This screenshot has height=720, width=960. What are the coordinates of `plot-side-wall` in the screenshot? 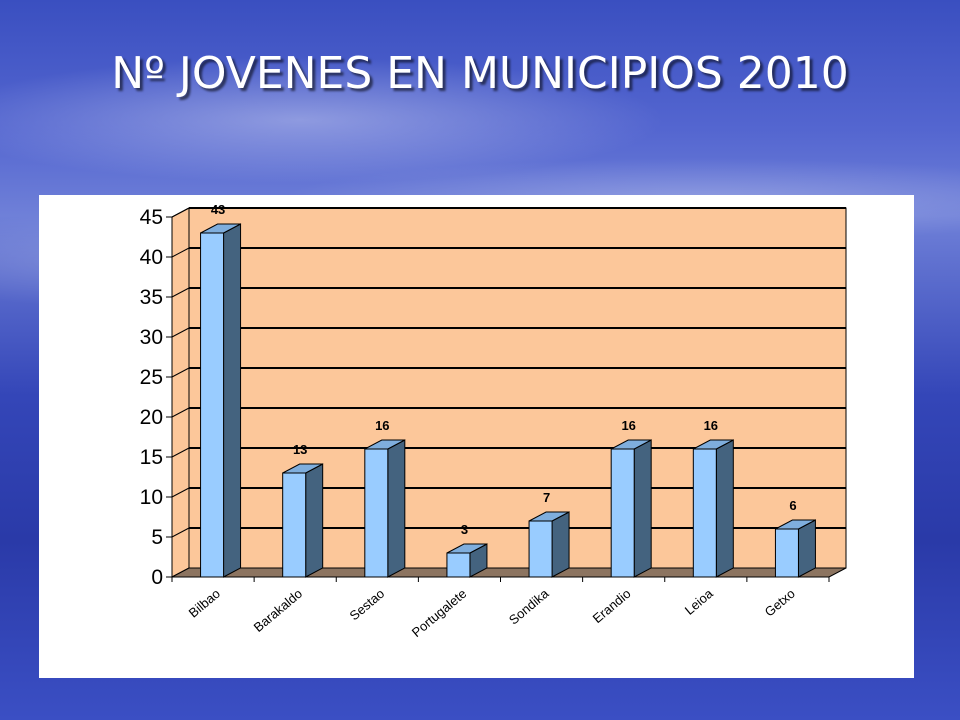 It's located at (180, 392).